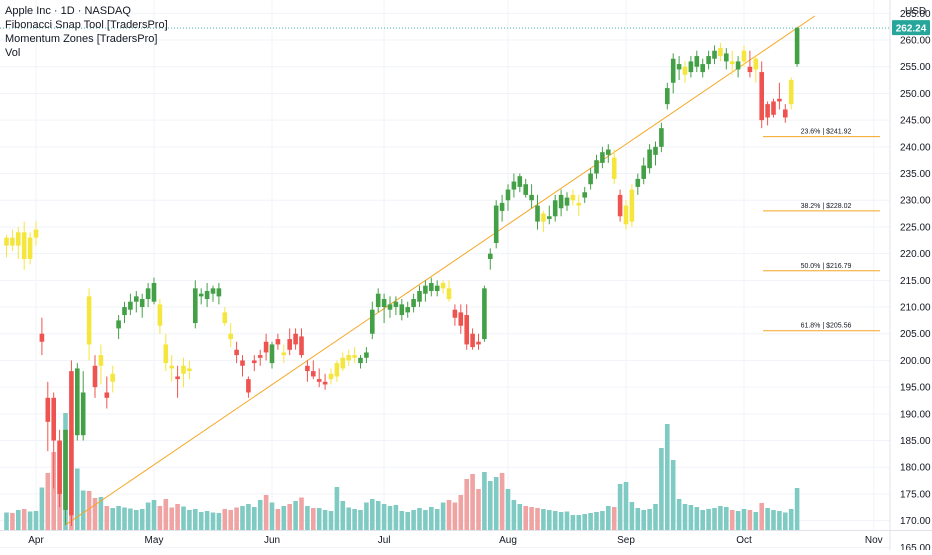 The height and width of the screenshot is (555, 932). I want to click on fib-level-label: 50.0% | $216.79, so click(826, 266).